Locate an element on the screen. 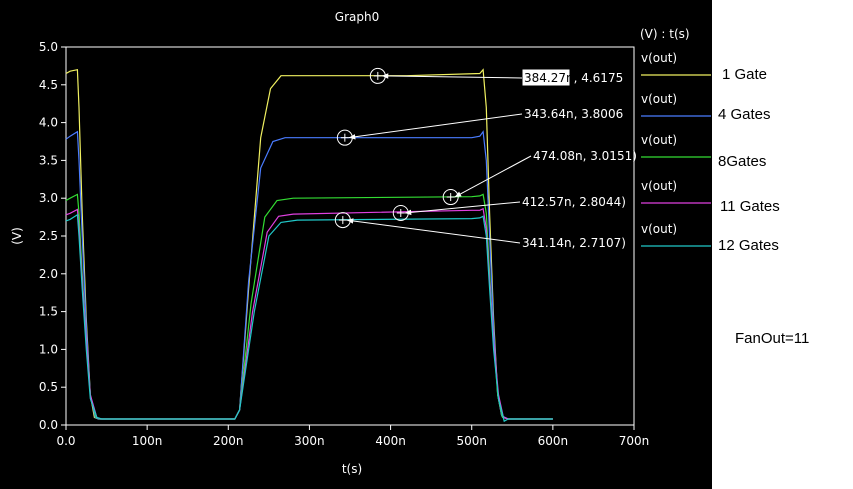 The image size is (853, 489). x-tick-label: 200n is located at coordinates (228, 441).